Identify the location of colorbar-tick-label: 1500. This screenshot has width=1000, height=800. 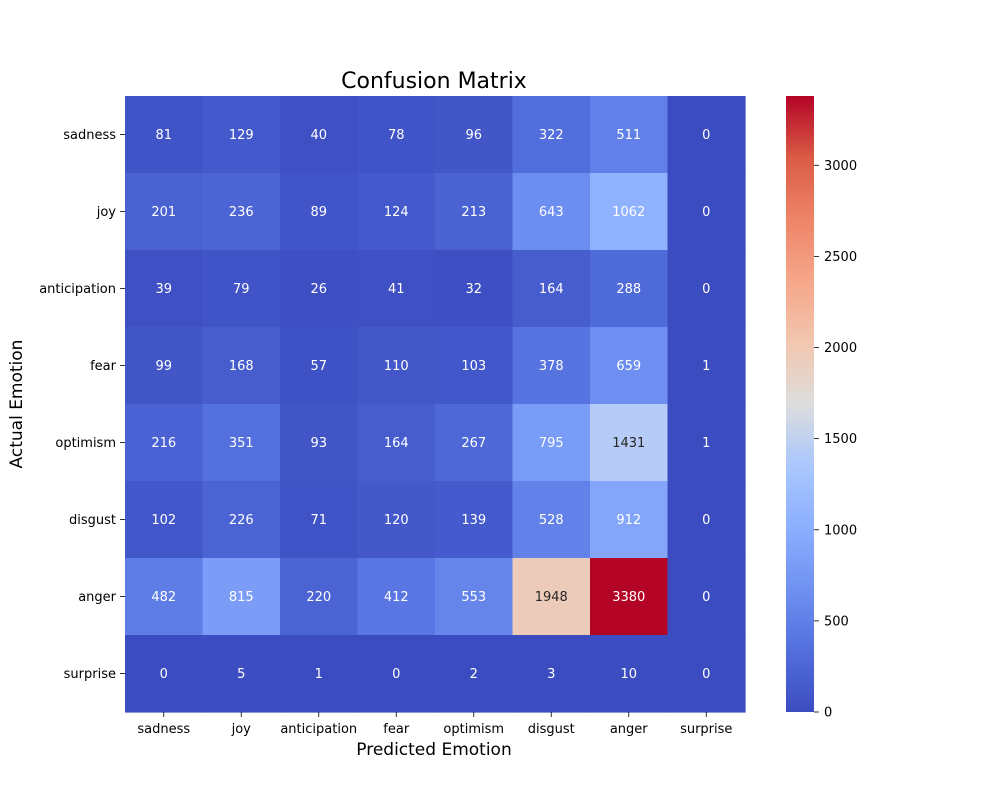
(840, 439).